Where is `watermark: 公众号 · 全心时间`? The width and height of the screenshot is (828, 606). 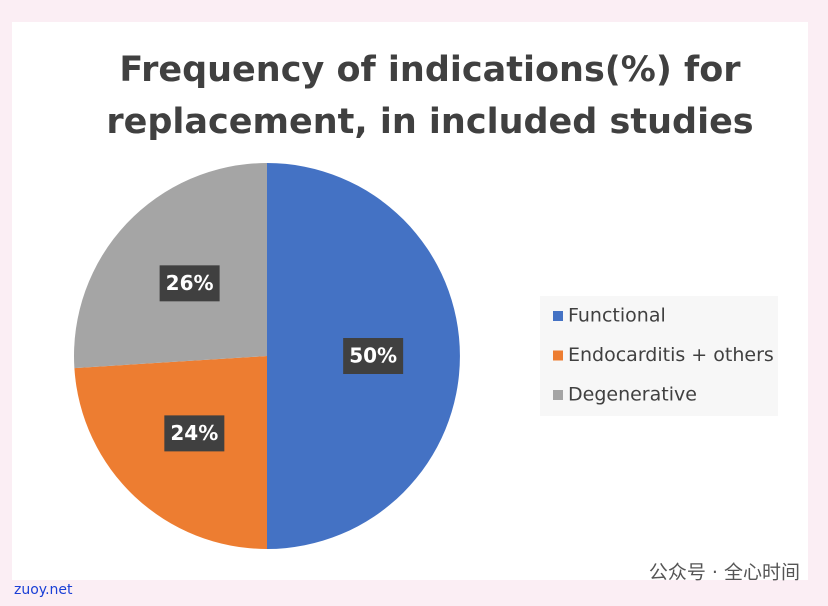 watermark: 公众号 · 全心时间 is located at coordinates (724, 573).